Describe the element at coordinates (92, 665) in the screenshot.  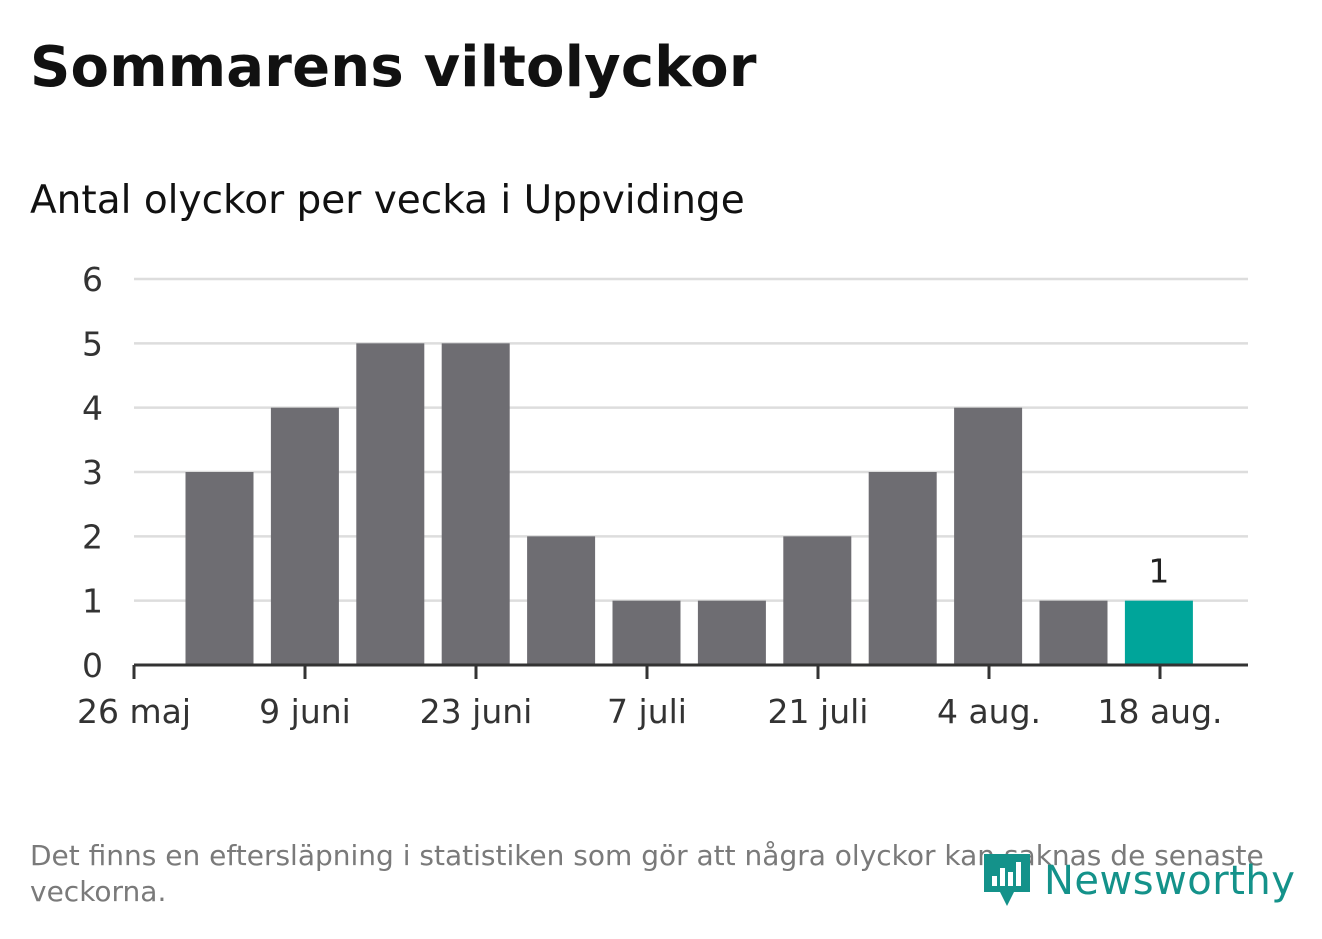
I see `y-tick-label: 0` at that location.